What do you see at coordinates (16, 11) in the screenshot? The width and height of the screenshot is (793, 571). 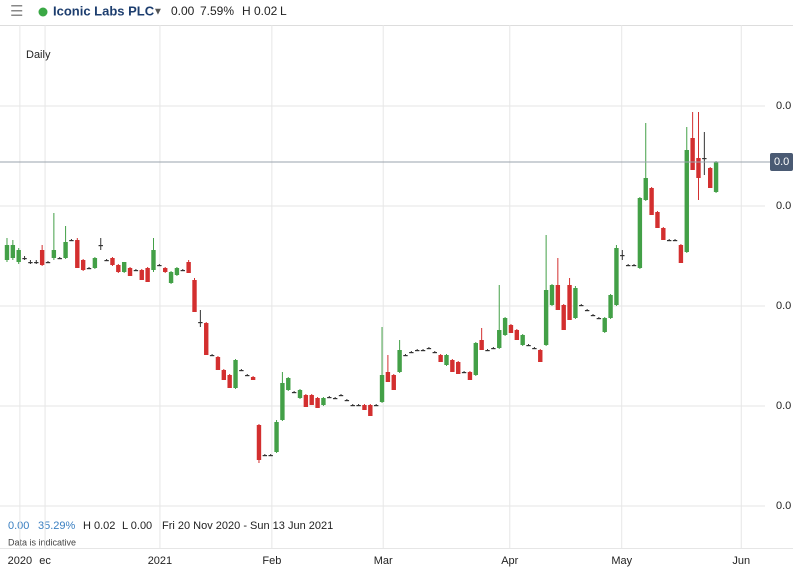 I see `menu-icon: ☰` at bounding box center [16, 11].